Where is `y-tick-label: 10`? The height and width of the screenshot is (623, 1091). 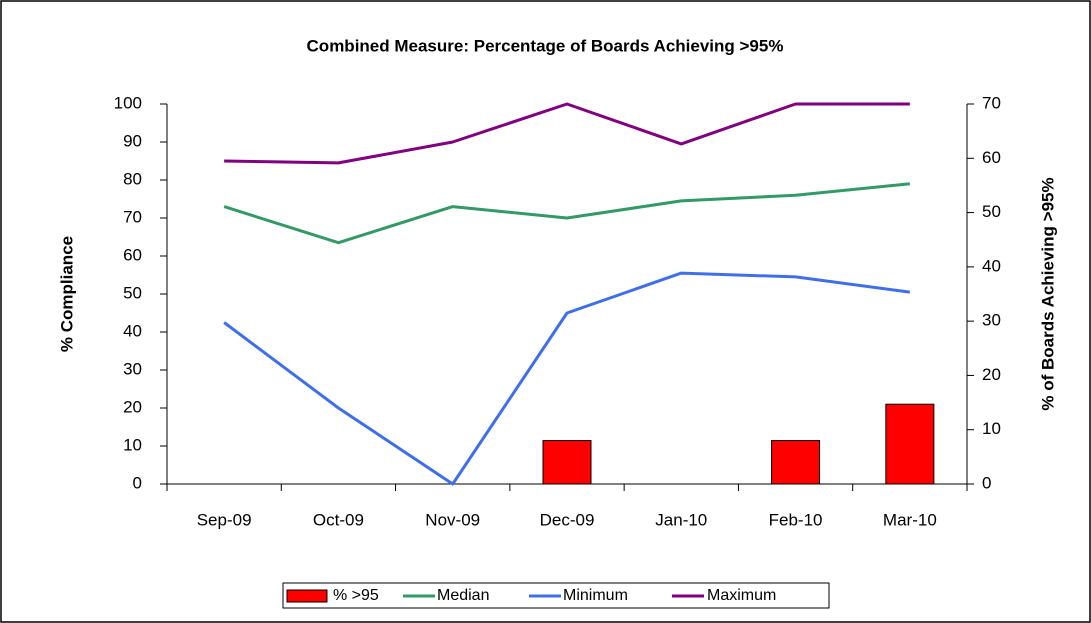
y-tick-label: 10 is located at coordinates (132, 444).